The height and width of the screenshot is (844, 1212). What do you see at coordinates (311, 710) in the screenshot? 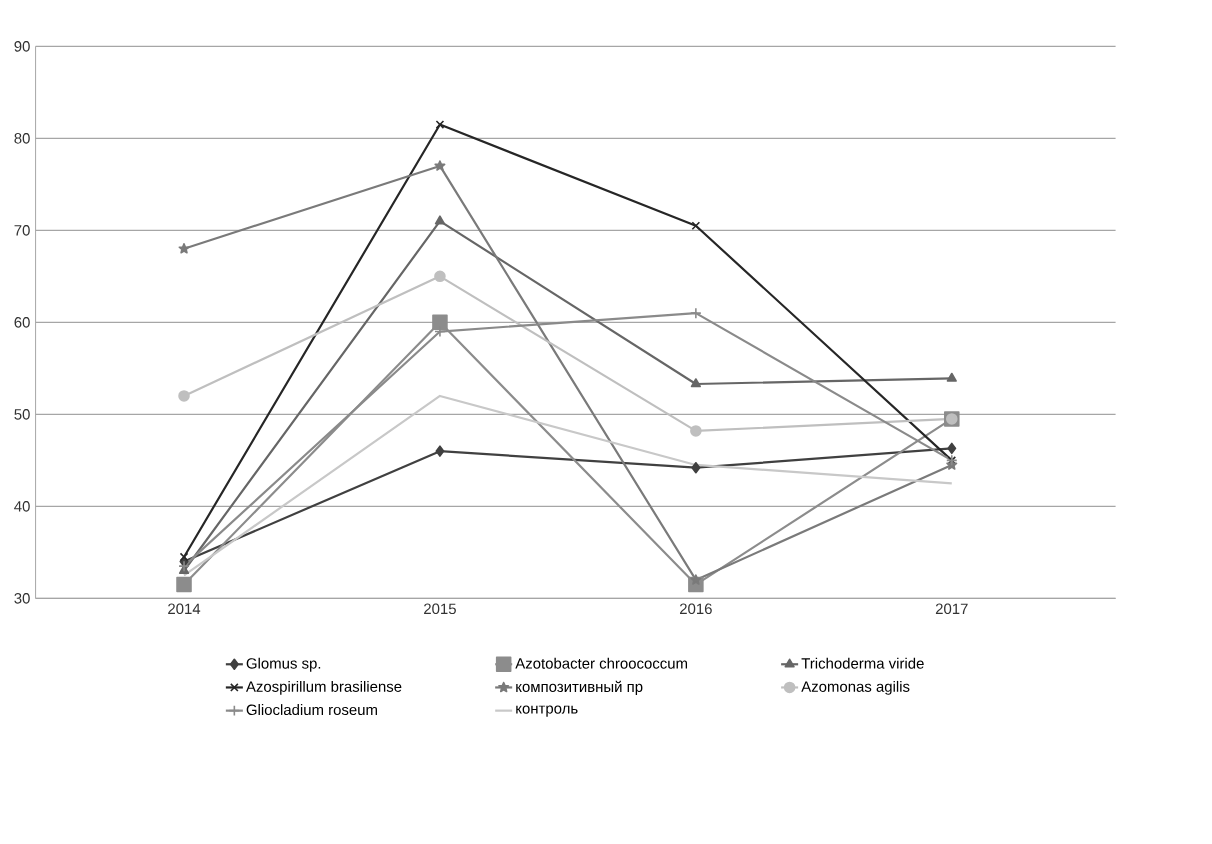
I see `legend-label: Gliocladium roseum` at bounding box center [311, 710].